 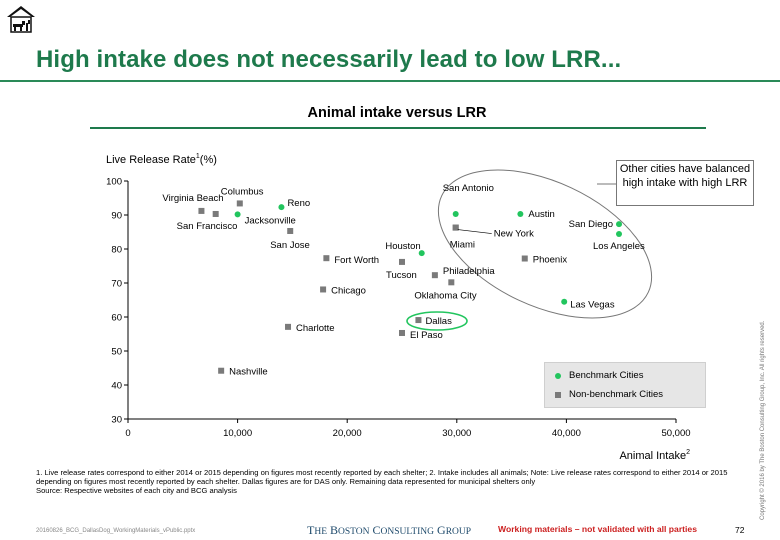 I want to click on legend-square-icon, so click(x=558, y=394).